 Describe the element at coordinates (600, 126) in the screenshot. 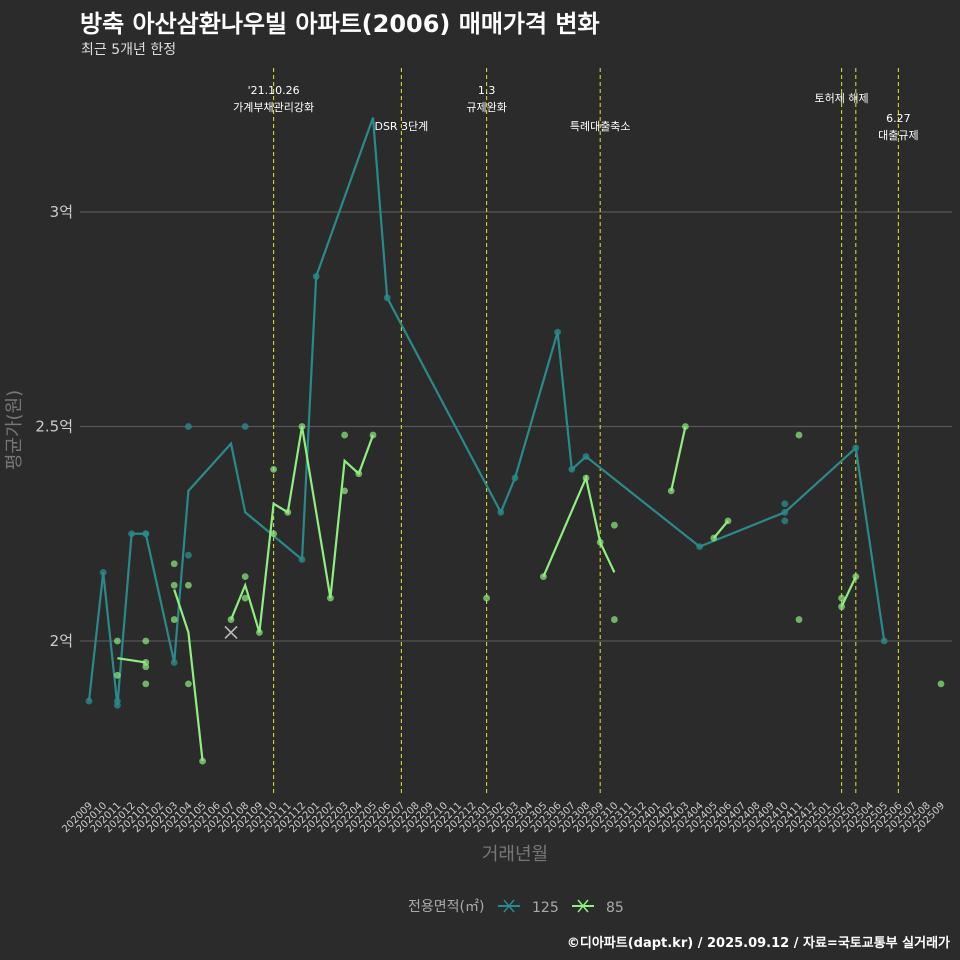

I see `policy-annotation: 특례대출축소` at that location.